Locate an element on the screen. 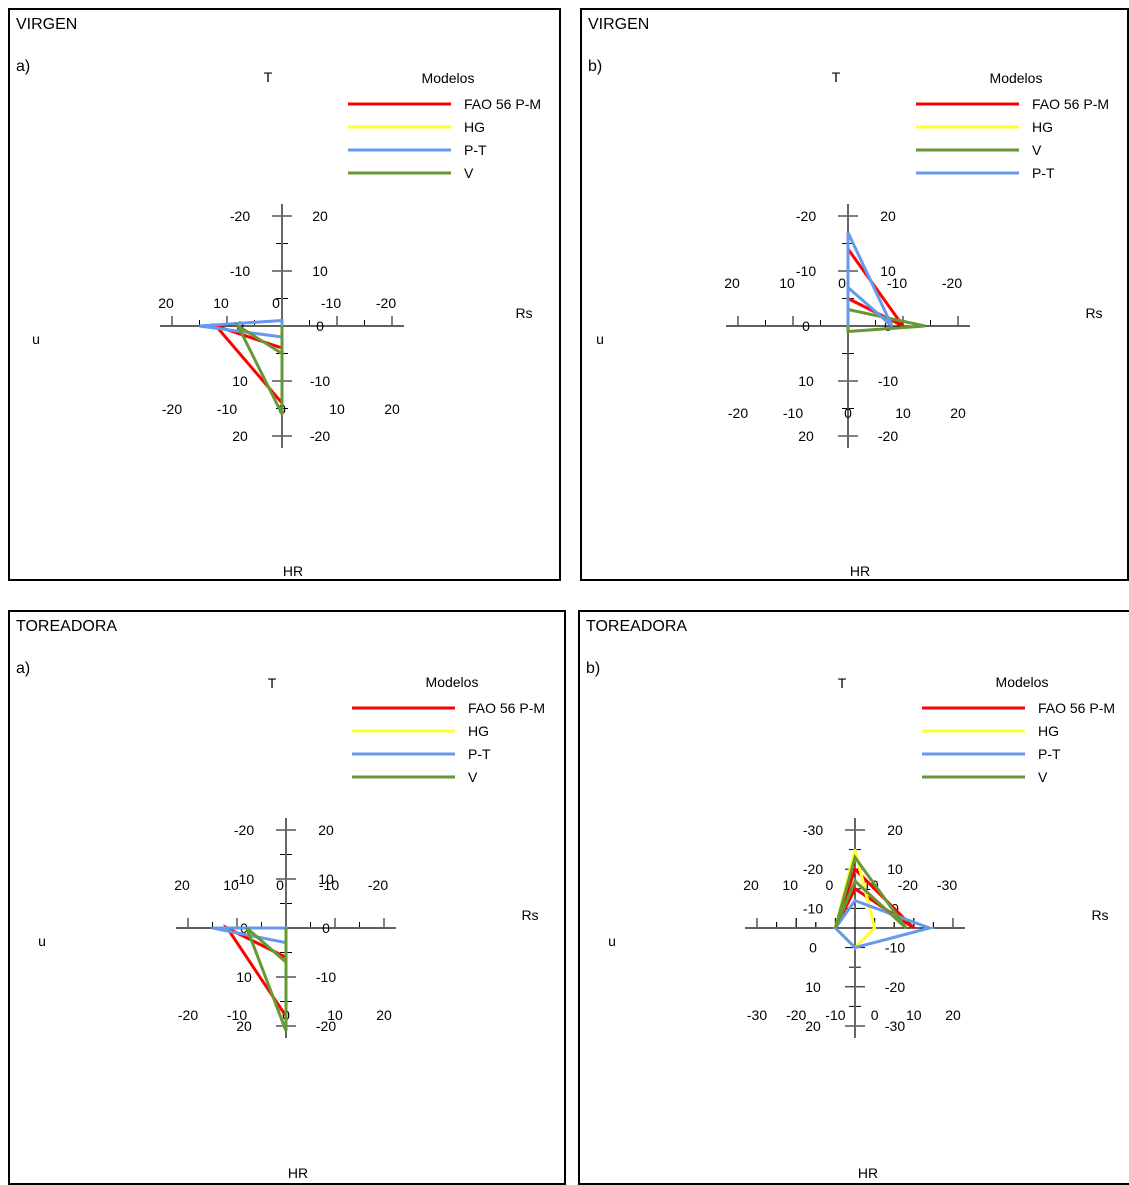 The height and width of the screenshot is (1185, 1129). legend: Modelos FAO 56 P-M HG V P-T is located at coordinates (1012, 125).